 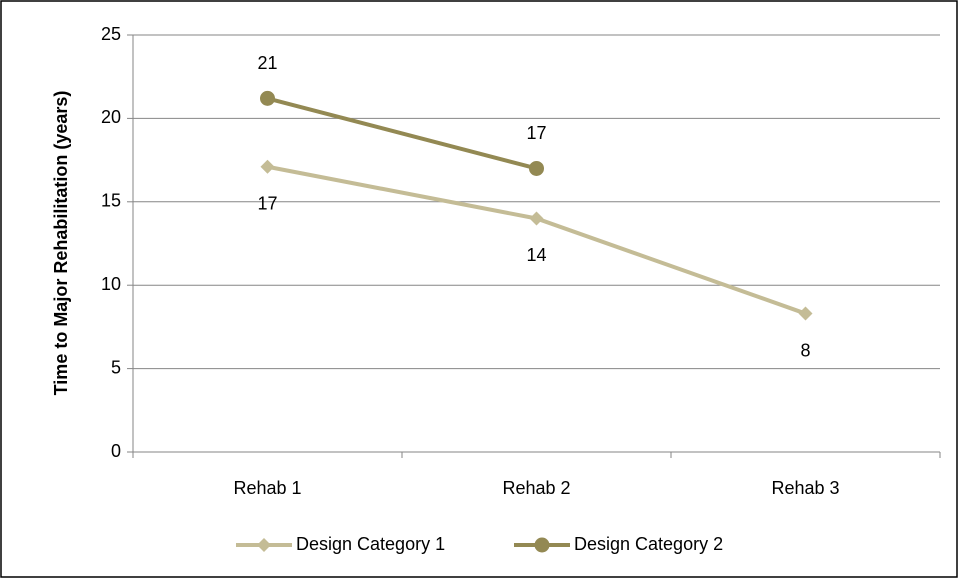 I want to click on data-label: 21, so click(x=267, y=63).